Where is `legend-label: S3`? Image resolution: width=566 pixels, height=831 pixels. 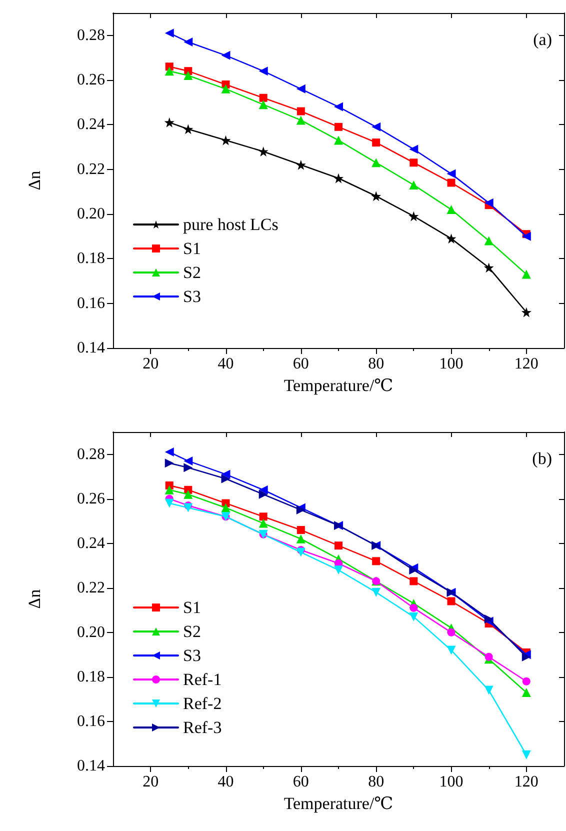 legend-label: S3 is located at coordinates (192, 296).